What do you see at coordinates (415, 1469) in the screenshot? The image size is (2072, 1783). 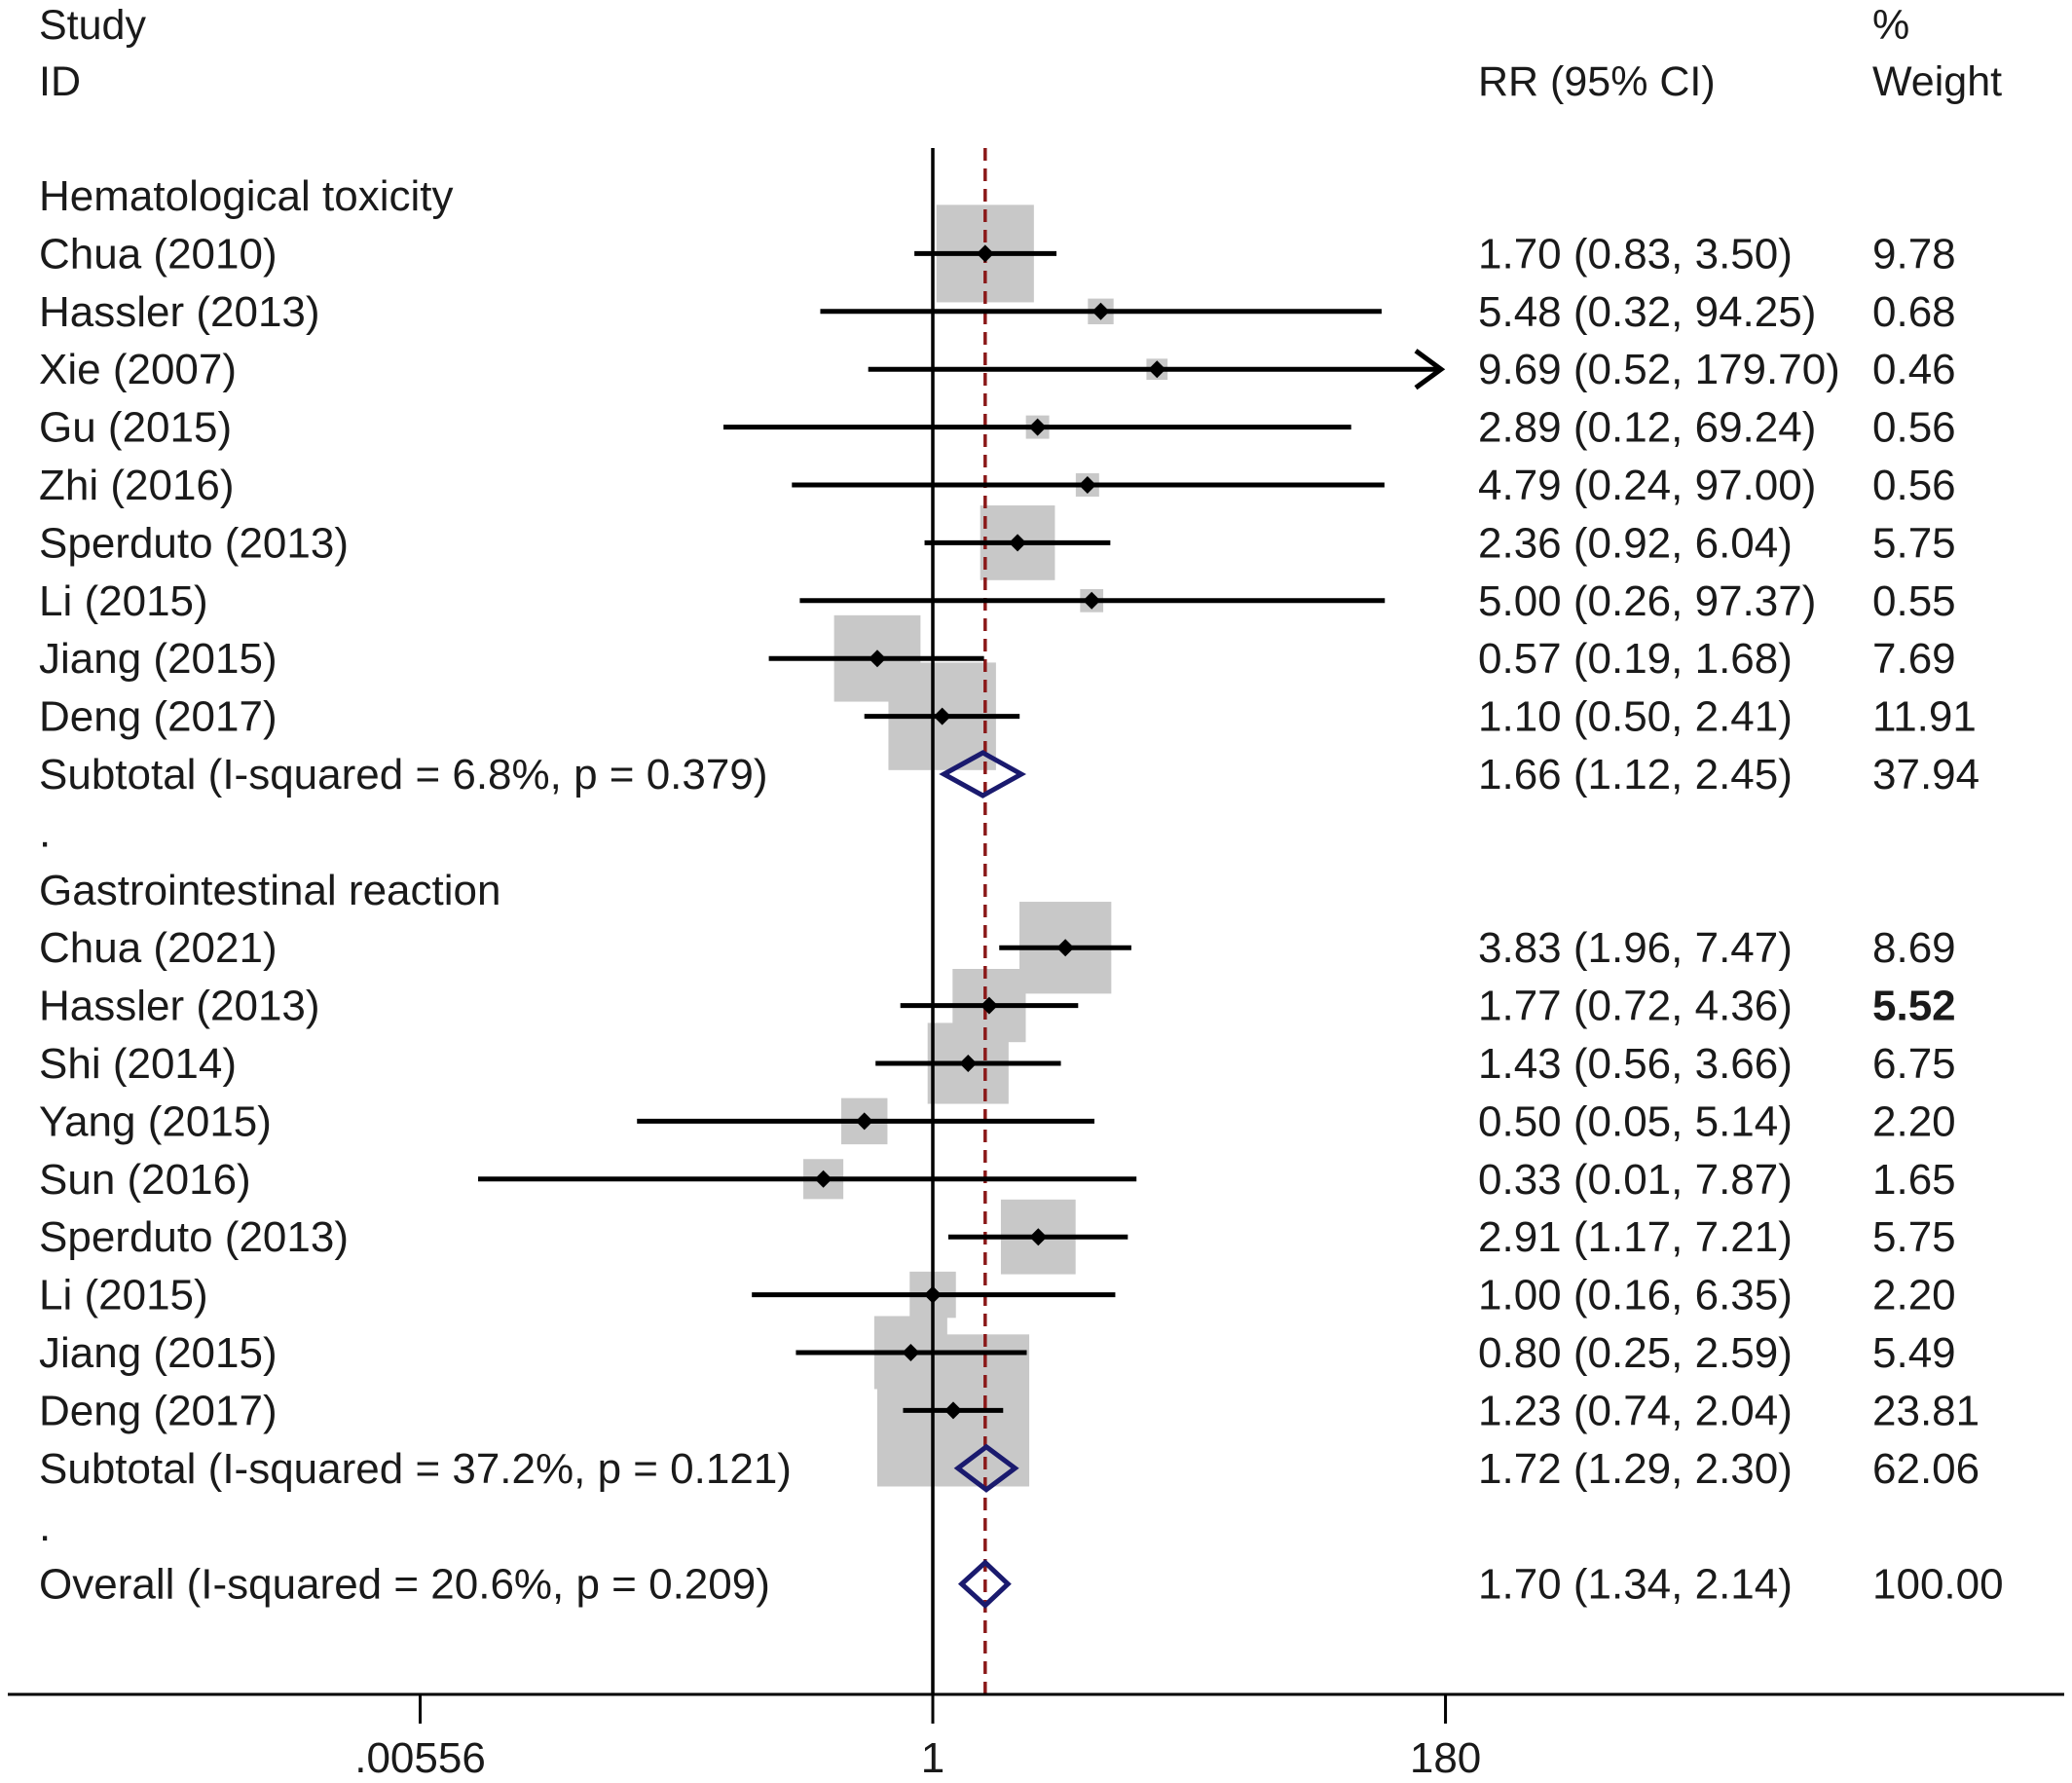 I see `row-label-subtotal: Subtotal (I-squared = 37.2%, p = 0.121)` at bounding box center [415, 1469].